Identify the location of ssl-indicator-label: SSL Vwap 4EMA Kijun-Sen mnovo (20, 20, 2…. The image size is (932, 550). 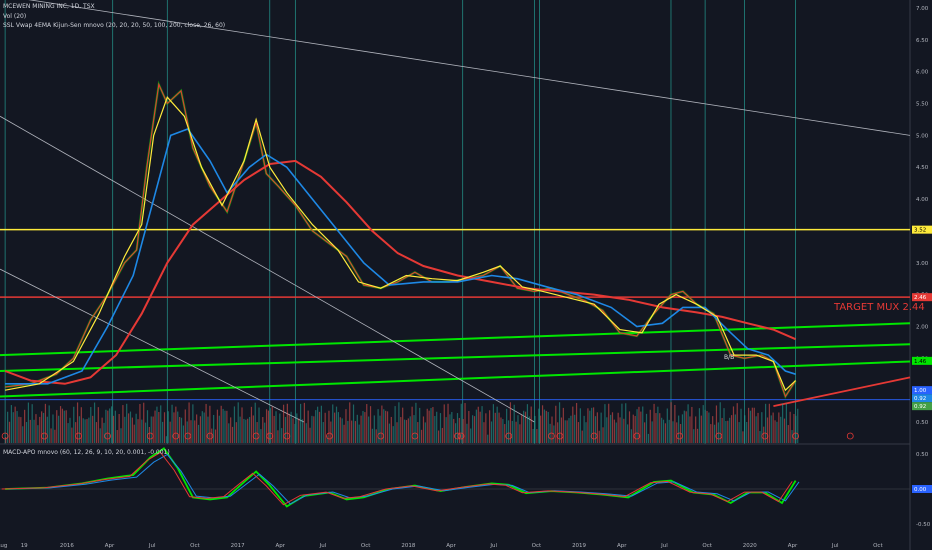
(114, 25).